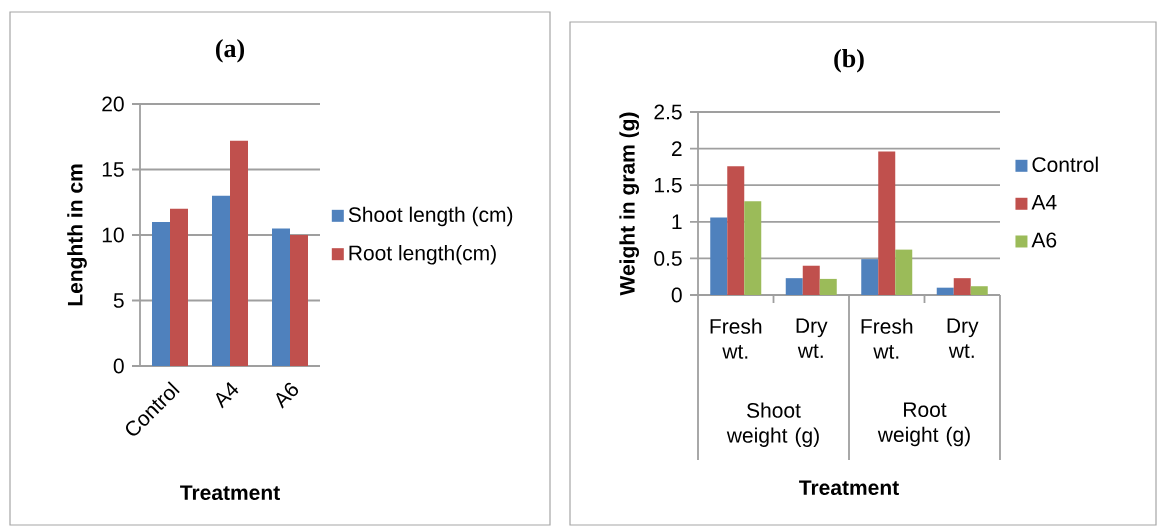 The width and height of the screenshot is (1158, 526). What do you see at coordinates (1065, 164) in the screenshot?
I see `legend-label: Control` at bounding box center [1065, 164].